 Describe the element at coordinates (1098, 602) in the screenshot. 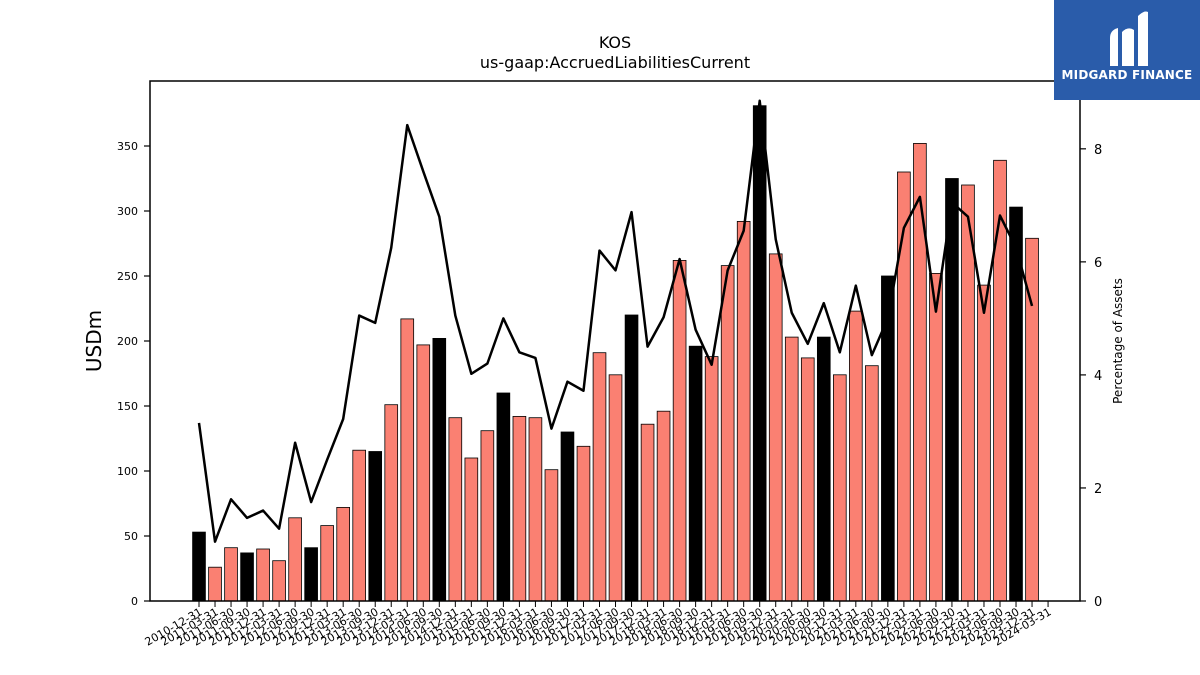

I see `y2-tick-label: 0` at that location.